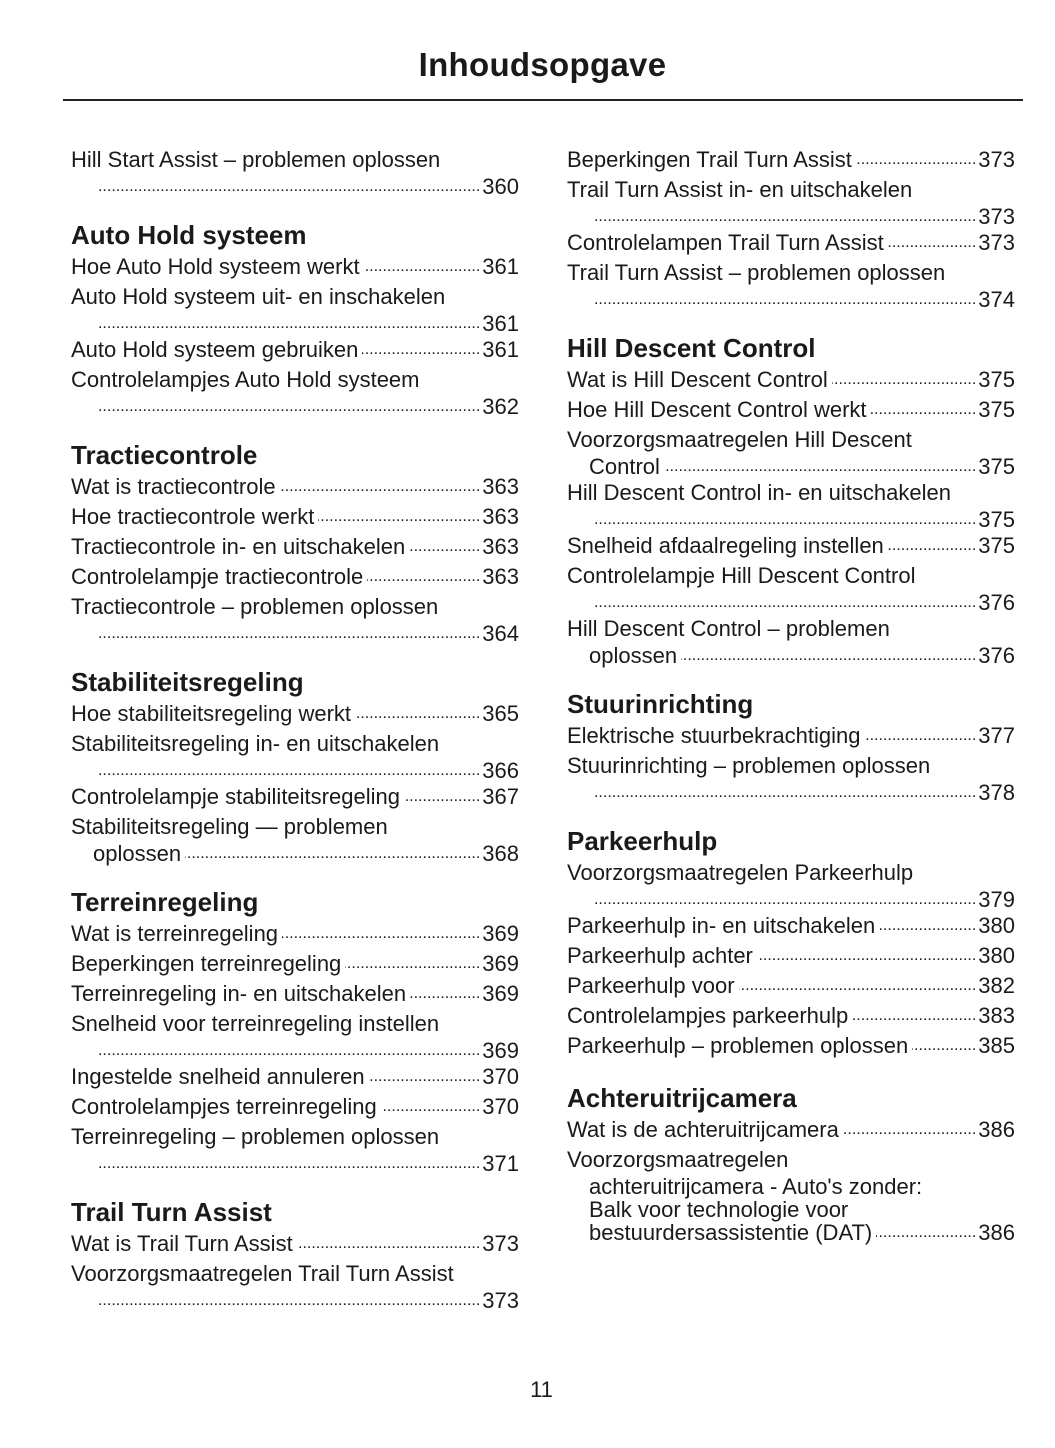 This screenshot has width=1055, height=1448. Describe the element at coordinates (791, 1016) in the screenshot. I see `toc-entry: Controlelampjes parkeerhulp 383` at that location.